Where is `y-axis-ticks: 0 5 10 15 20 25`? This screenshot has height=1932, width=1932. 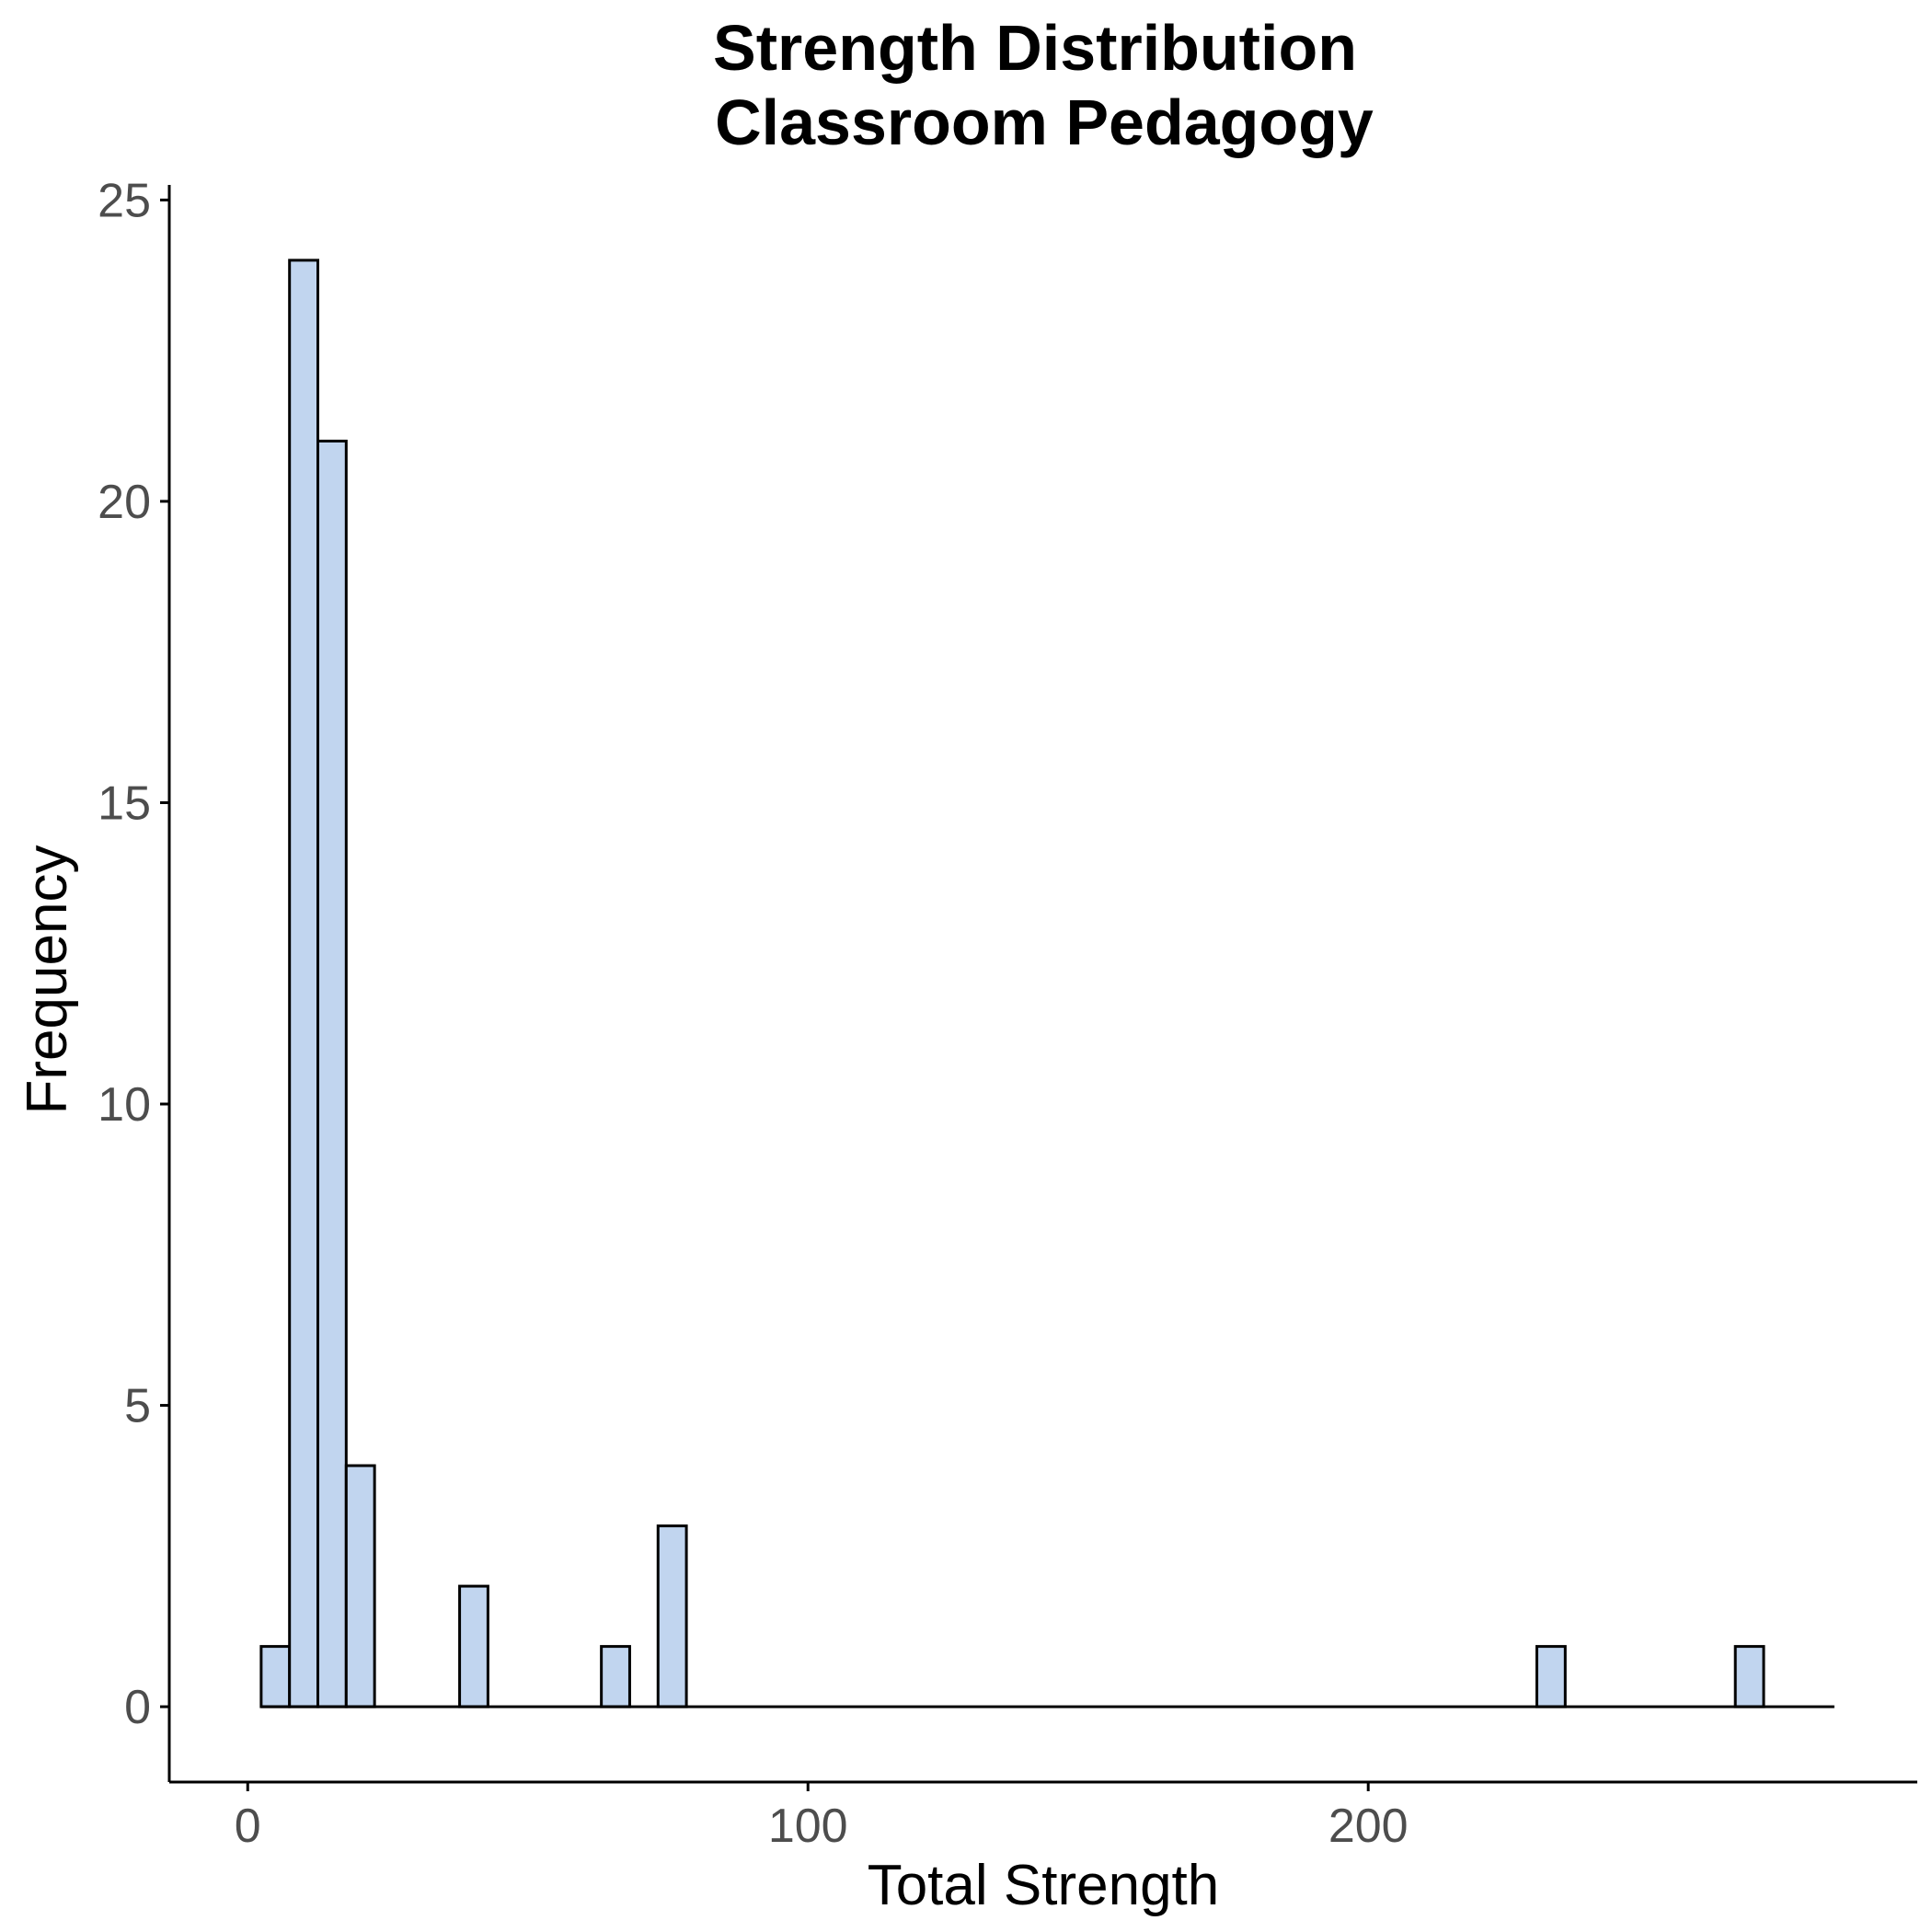
y-axis-ticks: 0 5 10 15 20 25 is located at coordinates (133, 954).